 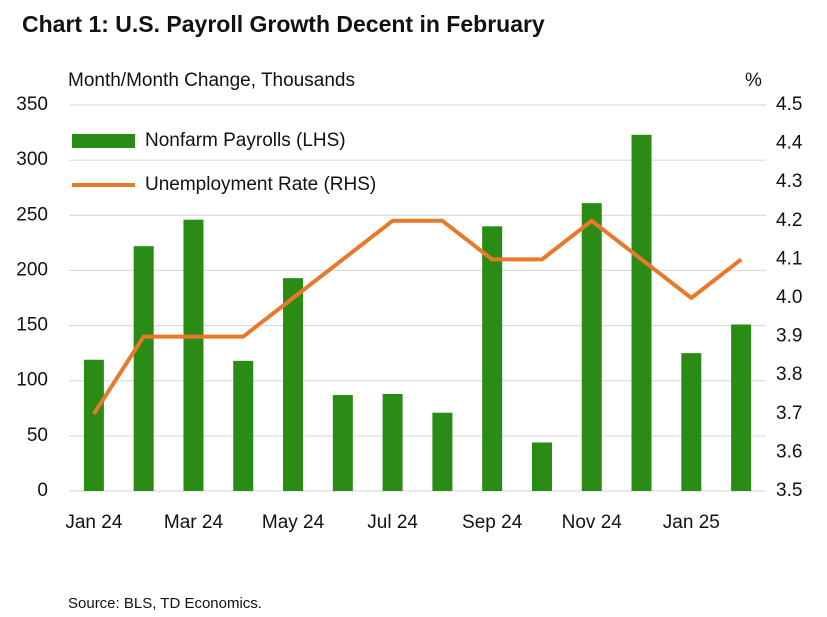 What do you see at coordinates (211, 80) in the screenshot?
I see `y-axis-label: Month/Month Change, Thousands` at bounding box center [211, 80].